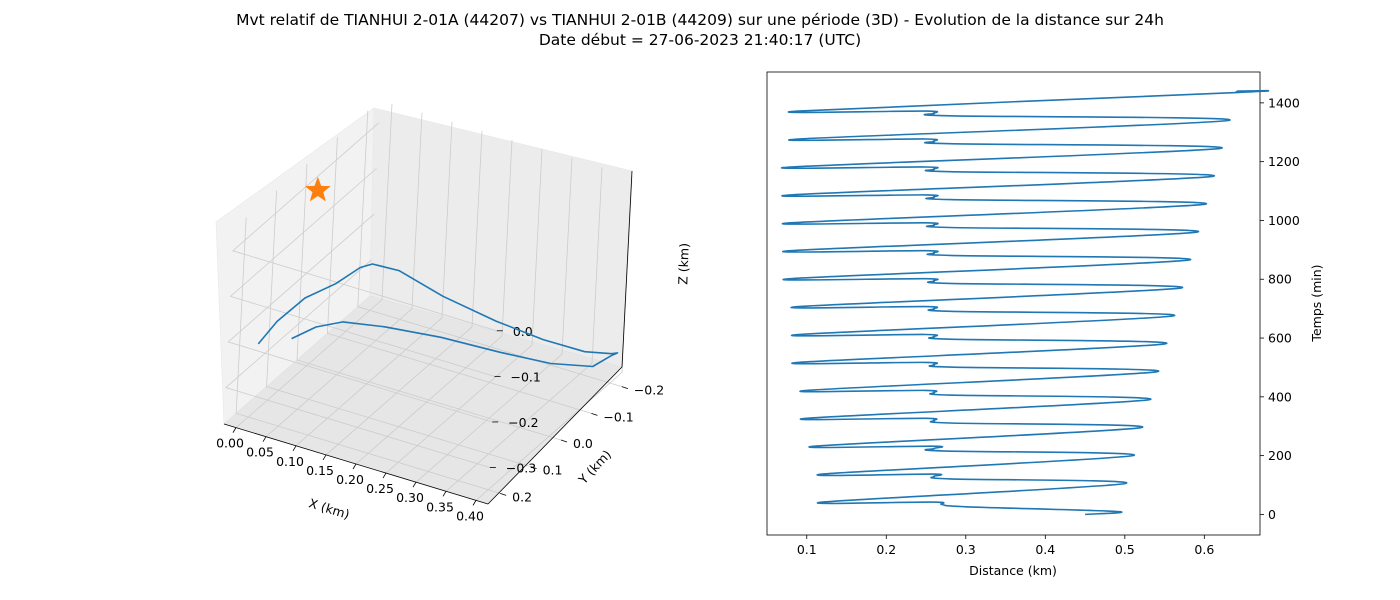 The width and height of the screenshot is (1400, 600). Describe the element at coordinates (649, 390) in the screenshot. I see `y-tick-label: −0.2` at that location.